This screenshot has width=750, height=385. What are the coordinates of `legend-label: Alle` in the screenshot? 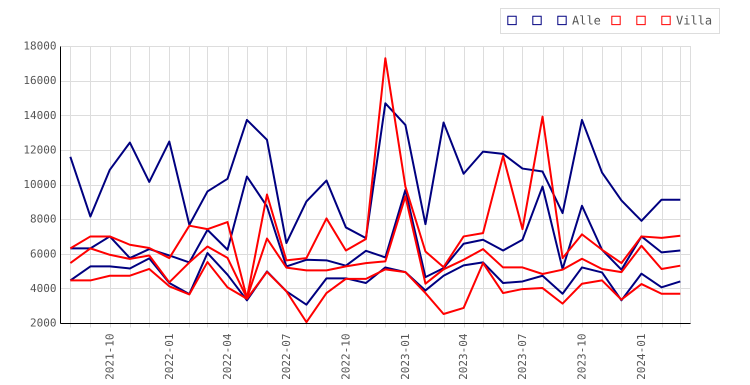 It's located at (586, 20).